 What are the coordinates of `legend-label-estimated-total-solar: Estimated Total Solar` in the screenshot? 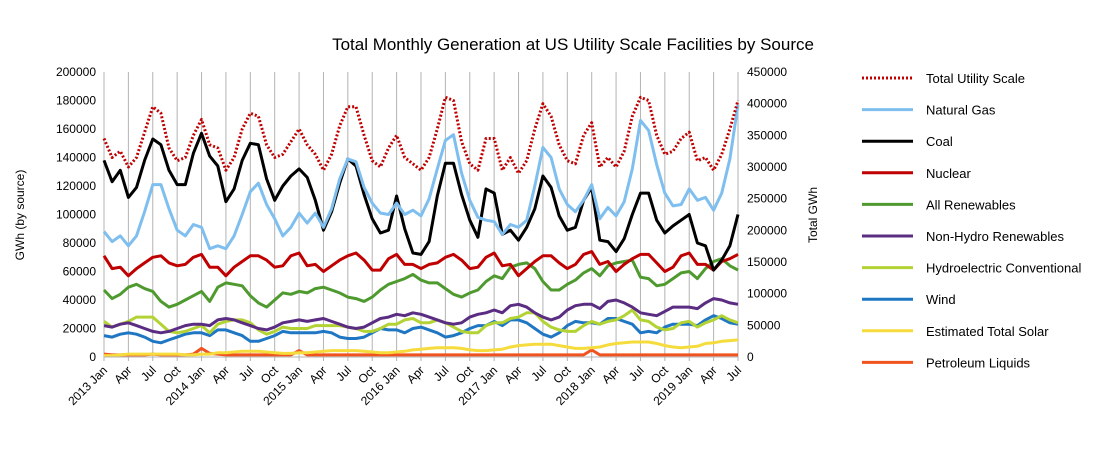 It's located at (987, 331).